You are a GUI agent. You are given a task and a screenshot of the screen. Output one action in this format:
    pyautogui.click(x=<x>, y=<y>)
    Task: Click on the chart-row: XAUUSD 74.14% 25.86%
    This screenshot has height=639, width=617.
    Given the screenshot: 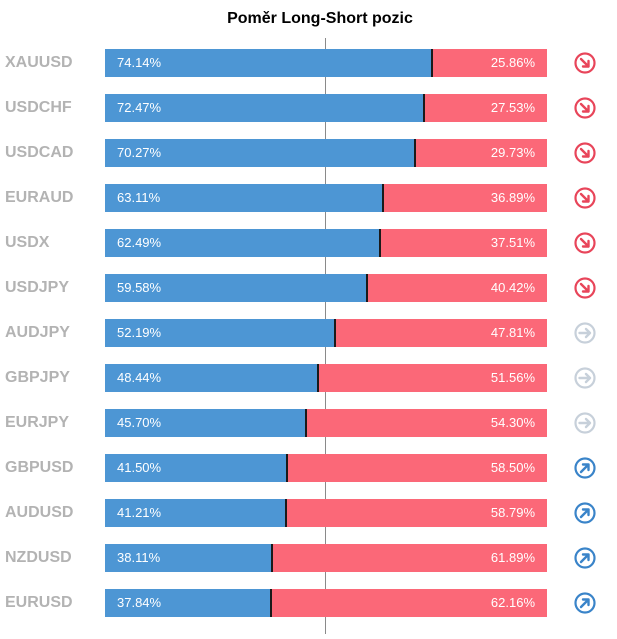 What is the action you would take?
    pyautogui.click(x=308, y=63)
    